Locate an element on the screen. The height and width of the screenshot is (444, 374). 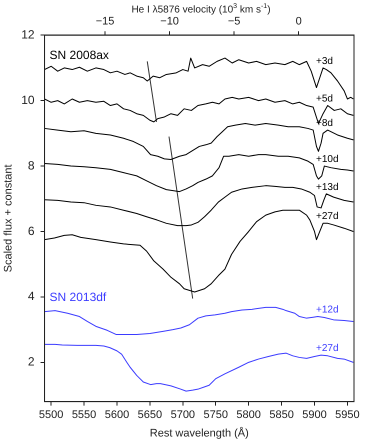
x-axis-title: Rest wavelength (Å) is located at coordinates (199, 433).